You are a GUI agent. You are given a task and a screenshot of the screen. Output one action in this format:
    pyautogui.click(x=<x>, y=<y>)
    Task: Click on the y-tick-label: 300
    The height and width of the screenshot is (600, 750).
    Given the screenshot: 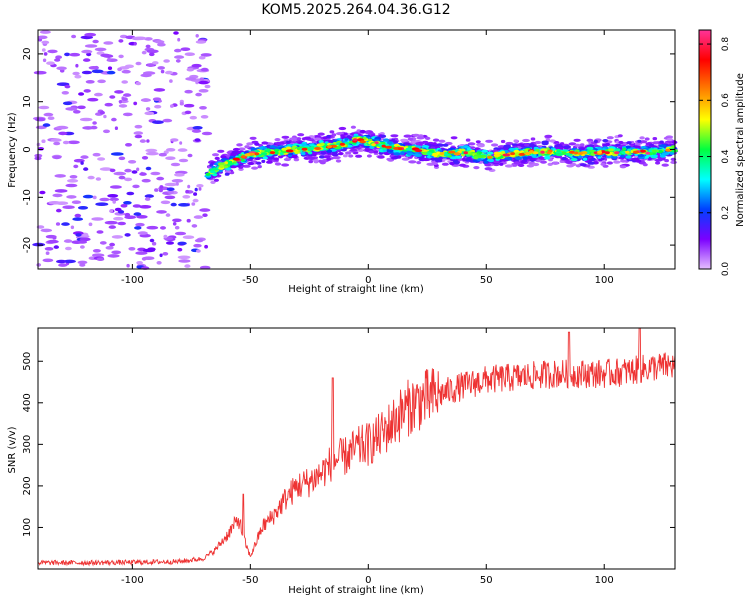 What is the action you would take?
    pyautogui.click(x=27, y=444)
    